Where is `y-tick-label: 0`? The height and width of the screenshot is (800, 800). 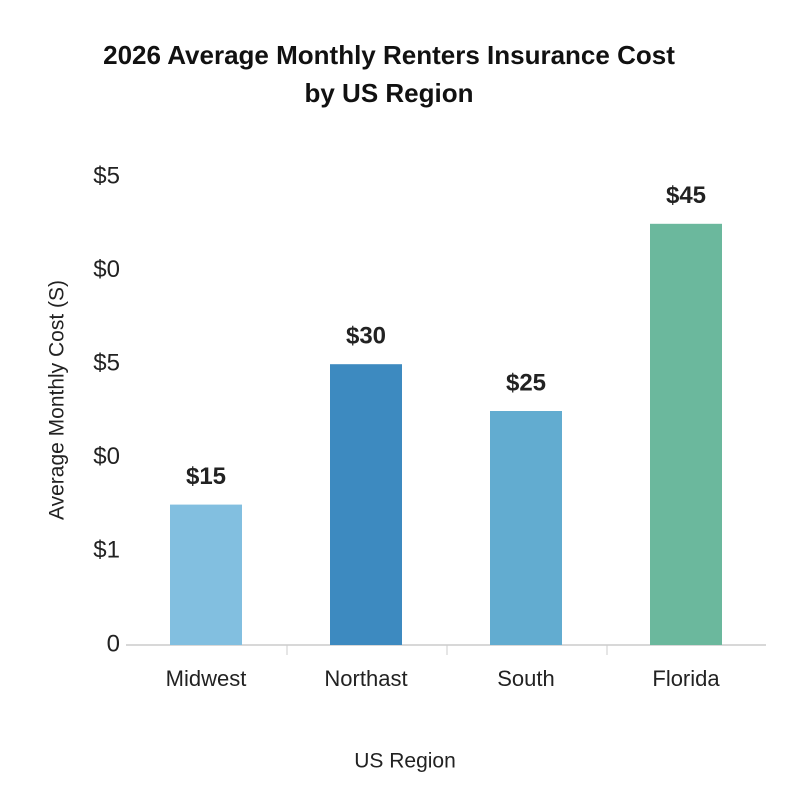
y-tick-label: 0 is located at coordinates (113, 643).